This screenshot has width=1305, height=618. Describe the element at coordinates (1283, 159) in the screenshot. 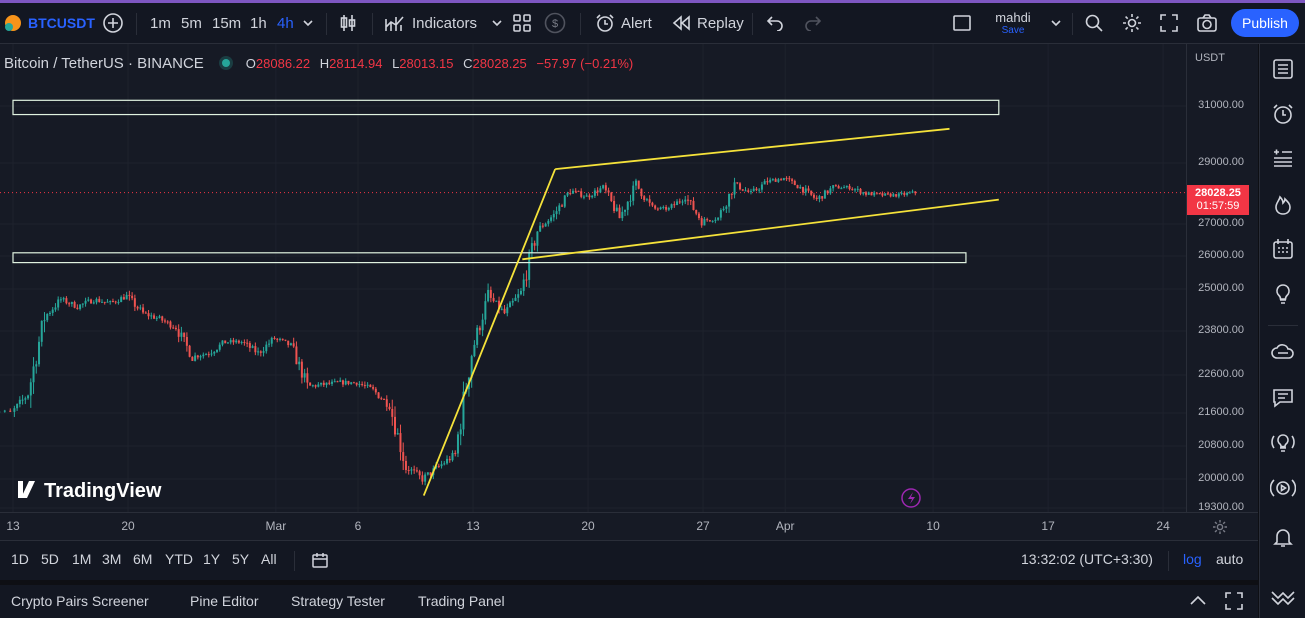

I see `data-window-button` at that location.